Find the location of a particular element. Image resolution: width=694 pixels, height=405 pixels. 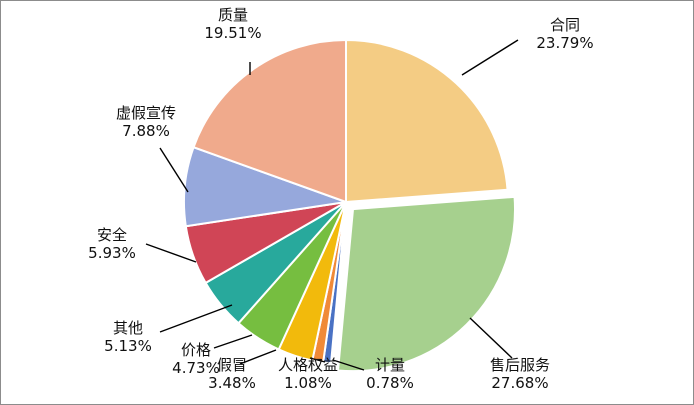

slice-value-label-7: 5.13% is located at coordinates (128, 346).